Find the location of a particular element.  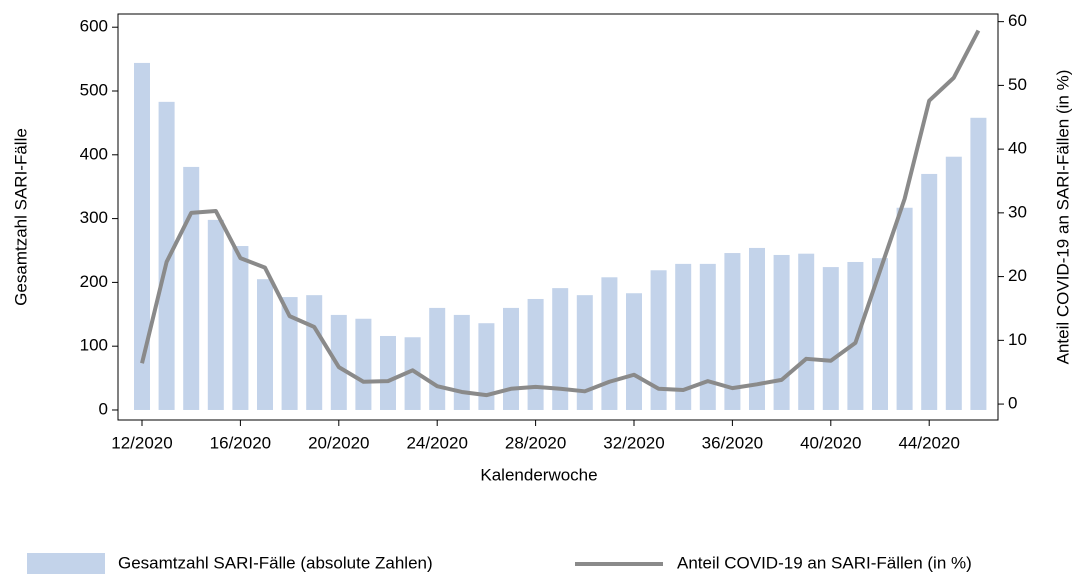

x-tick-label: 36/2020 is located at coordinates (732, 442).